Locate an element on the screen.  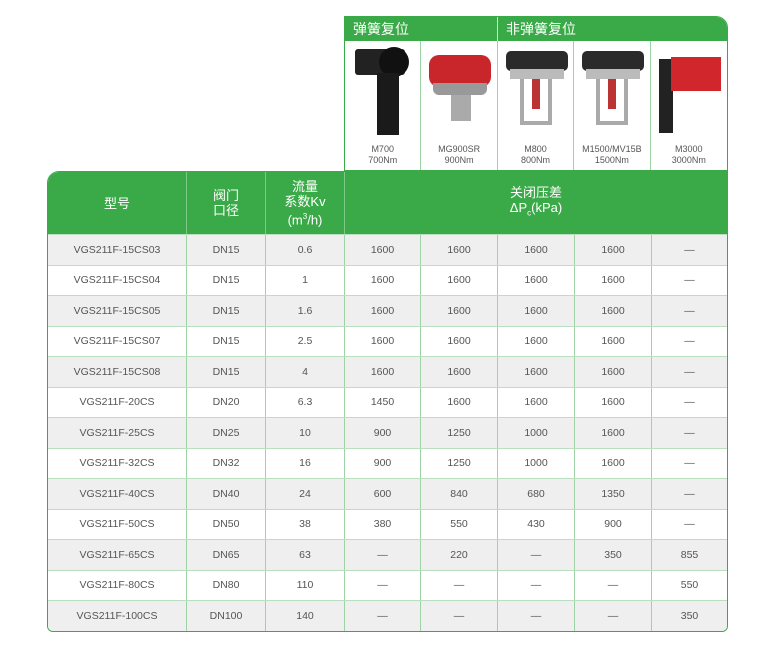
table-cell: 63 is located at coordinates (305, 555).